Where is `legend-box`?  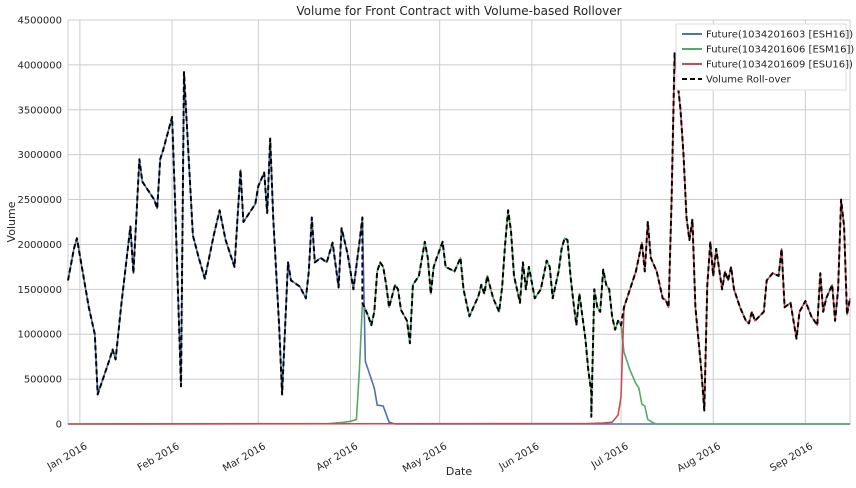
legend-box is located at coordinates (761, 57).